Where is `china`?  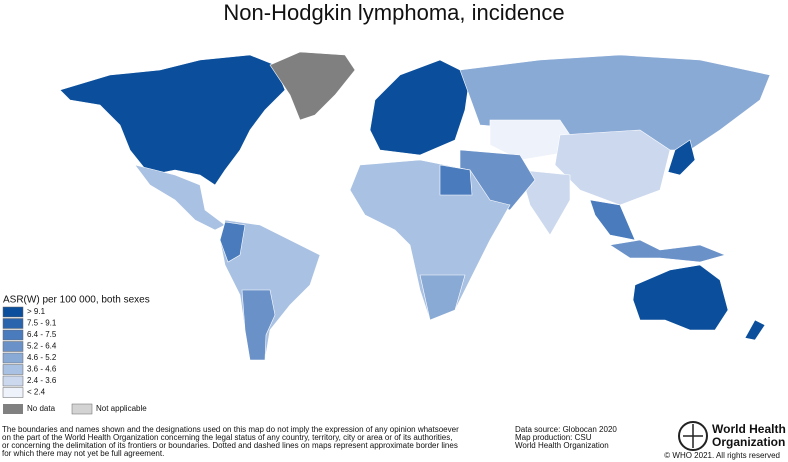 china is located at coordinates (612, 167).